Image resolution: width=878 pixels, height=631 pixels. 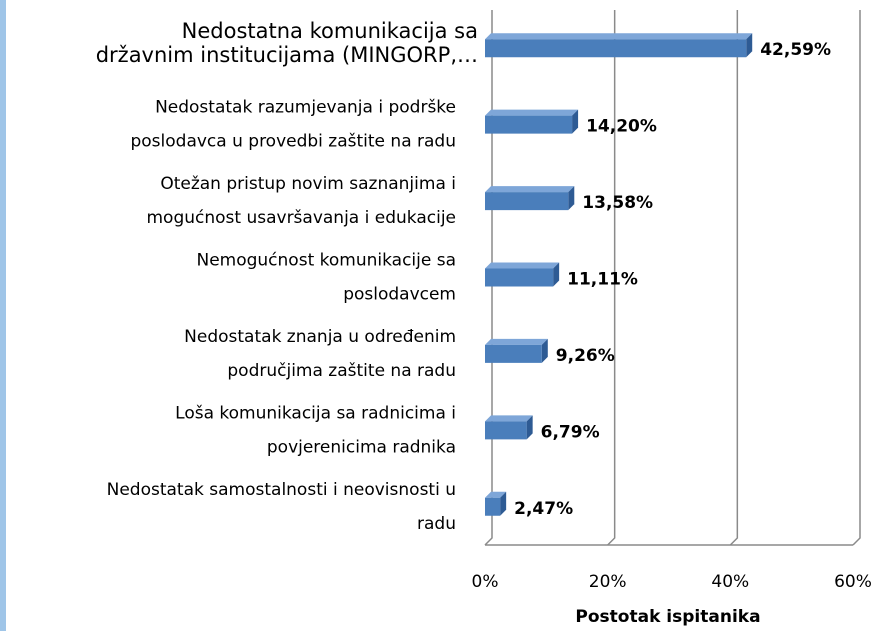 What do you see at coordinates (301, 218) in the screenshot?
I see `y-tick-label: mogućnost usavršavanja i edukacije` at bounding box center [301, 218].